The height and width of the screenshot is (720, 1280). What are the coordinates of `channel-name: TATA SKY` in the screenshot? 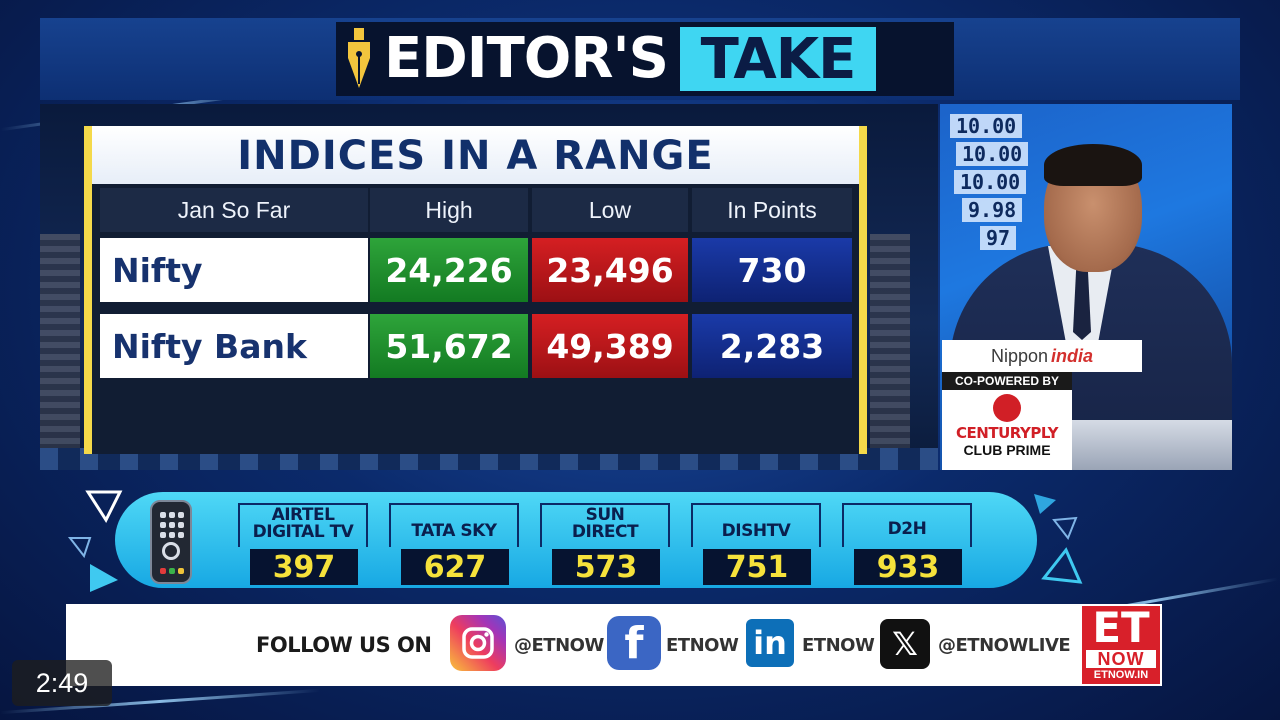 It's located at (454, 531).